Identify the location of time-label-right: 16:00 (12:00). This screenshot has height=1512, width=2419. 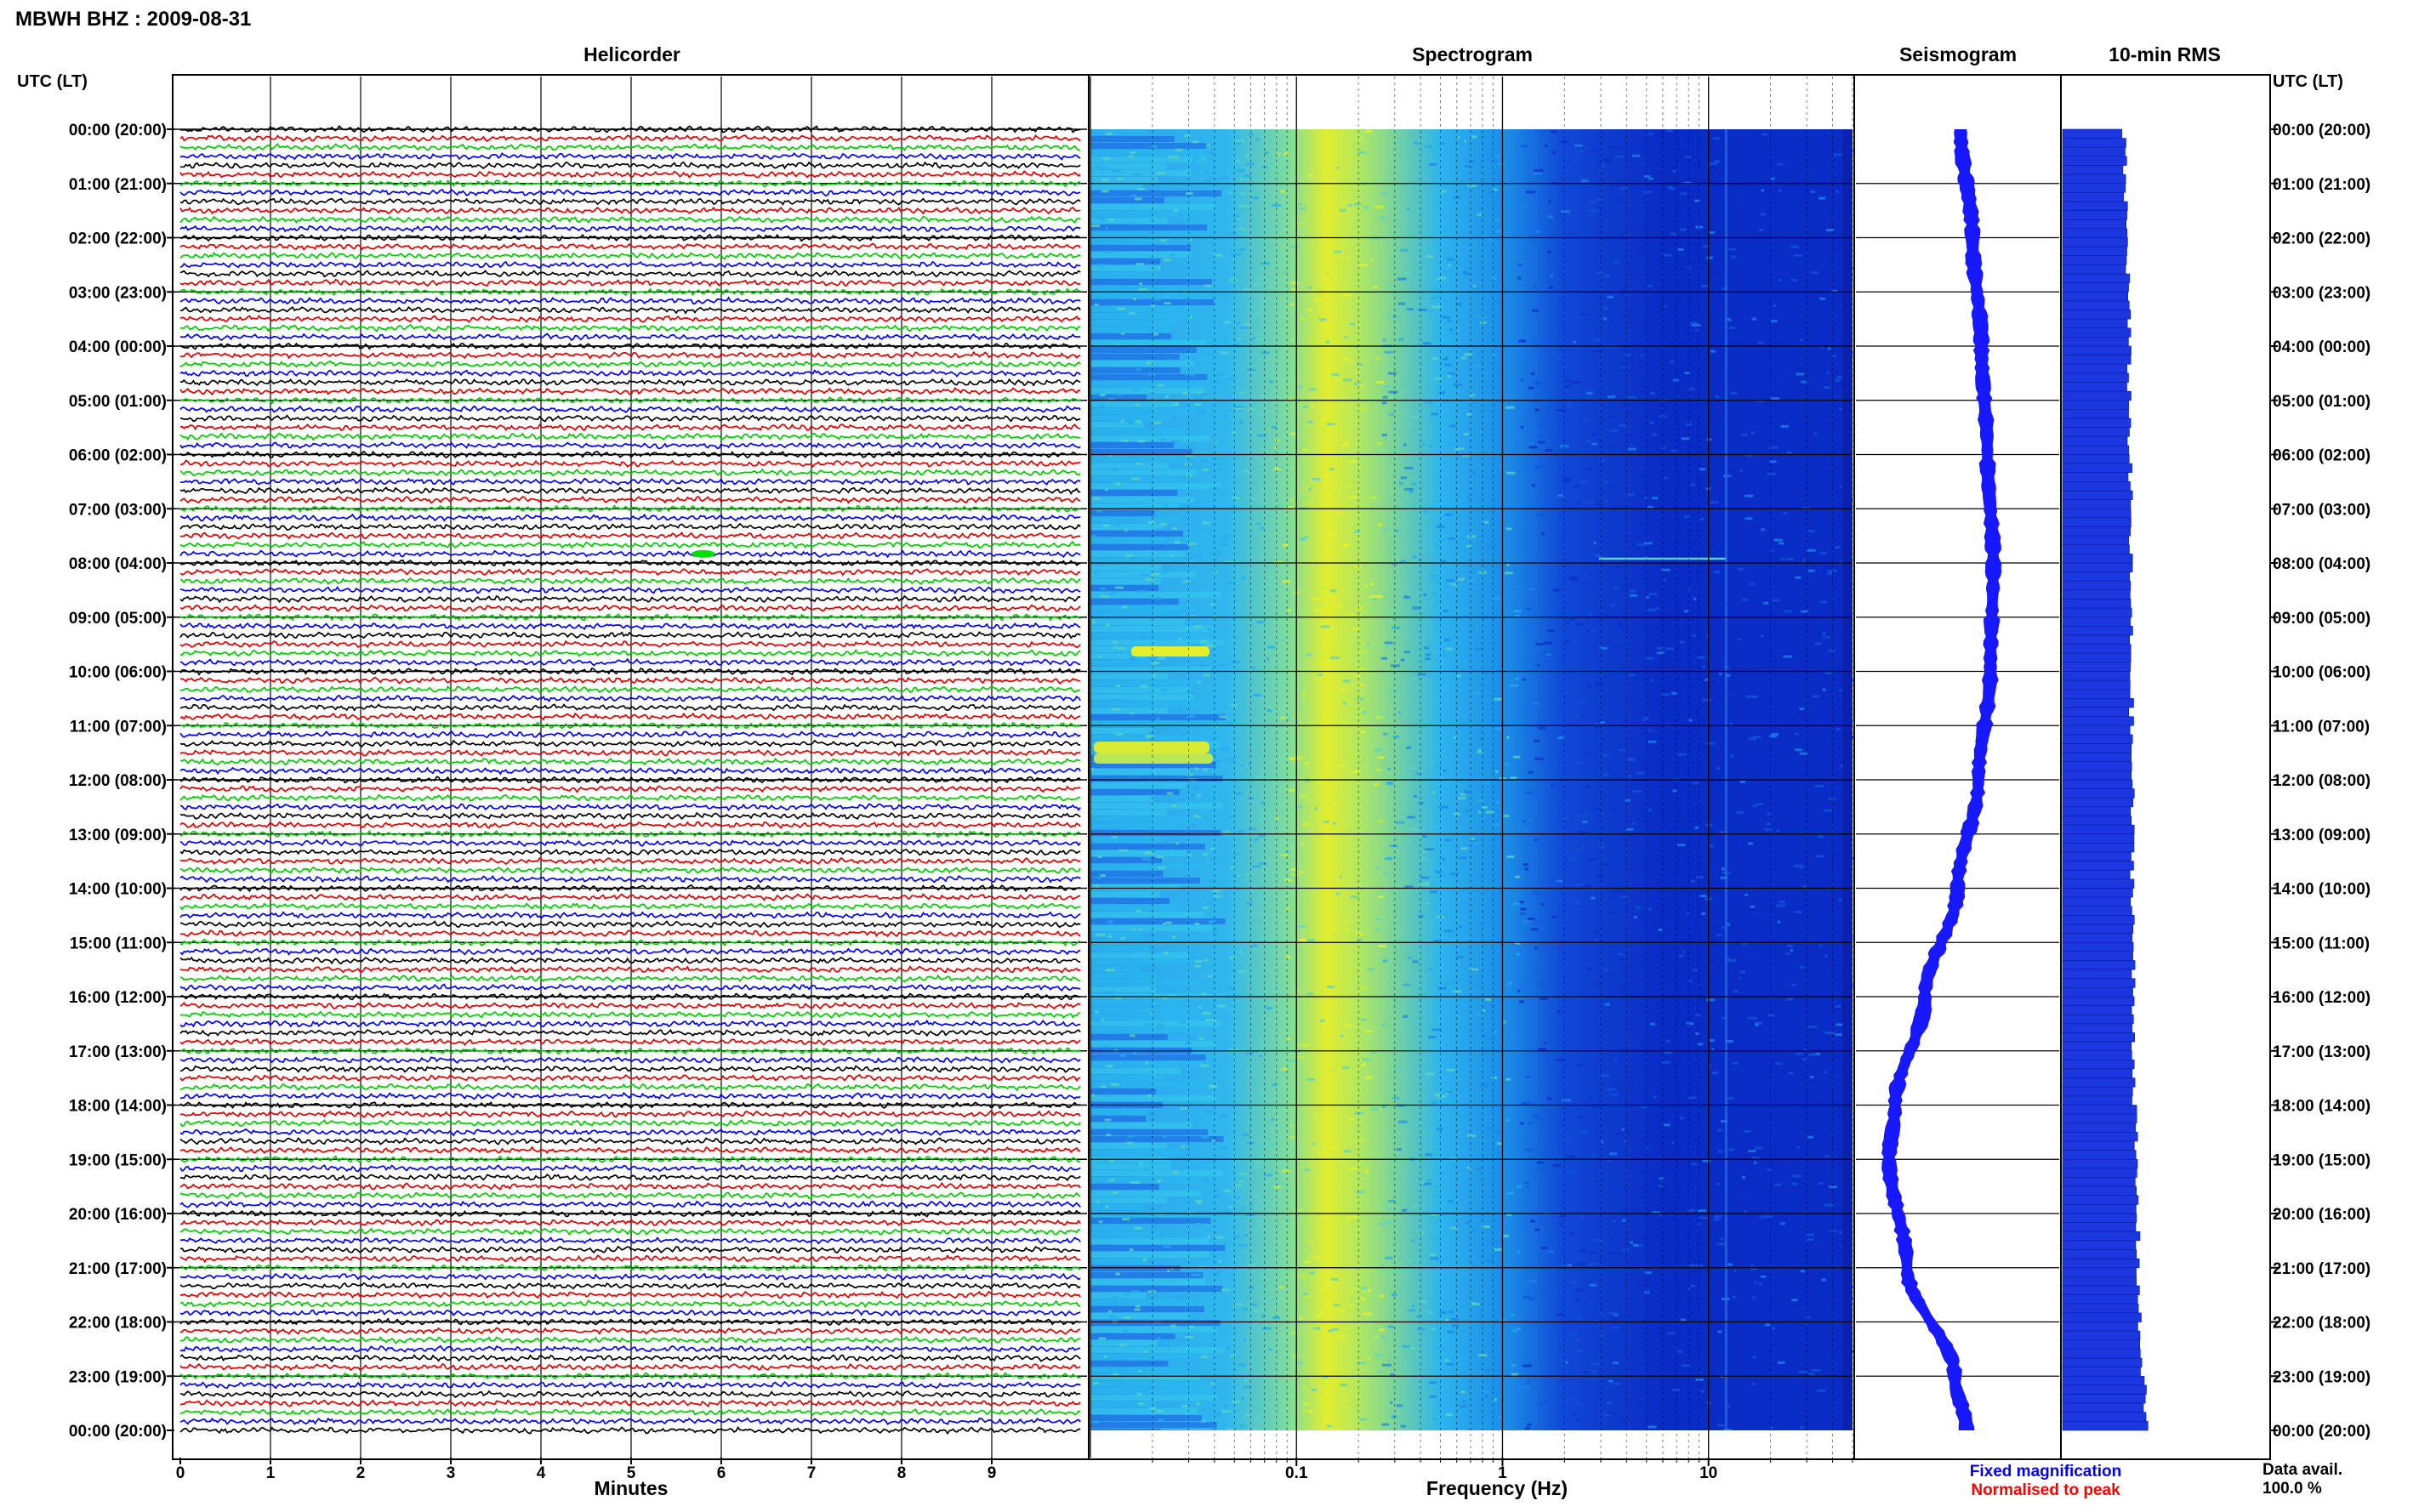
(2322, 998).